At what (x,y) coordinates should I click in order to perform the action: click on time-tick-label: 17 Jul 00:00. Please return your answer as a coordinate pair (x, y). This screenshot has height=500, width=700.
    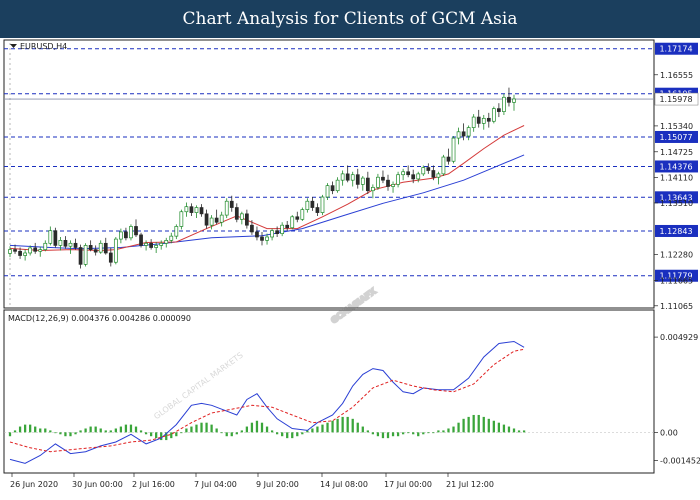
    Looking at the image, I should click on (408, 484).